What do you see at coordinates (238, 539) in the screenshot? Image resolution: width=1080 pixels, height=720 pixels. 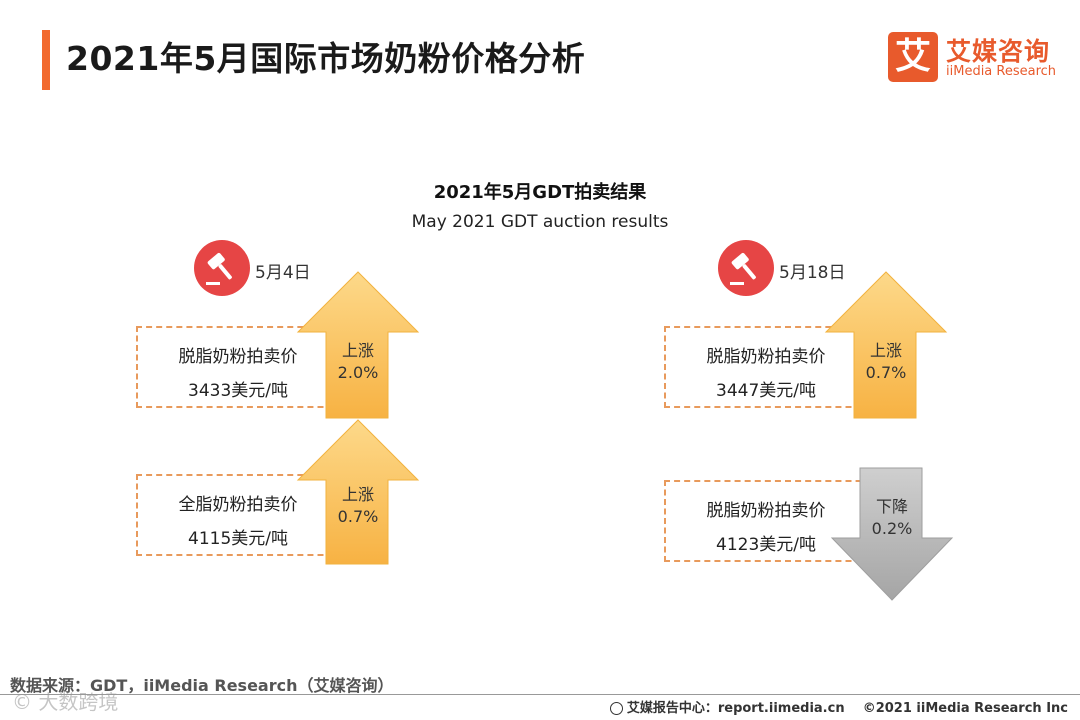 I see `product-price: 4115美元/吨` at bounding box center [238, 539].